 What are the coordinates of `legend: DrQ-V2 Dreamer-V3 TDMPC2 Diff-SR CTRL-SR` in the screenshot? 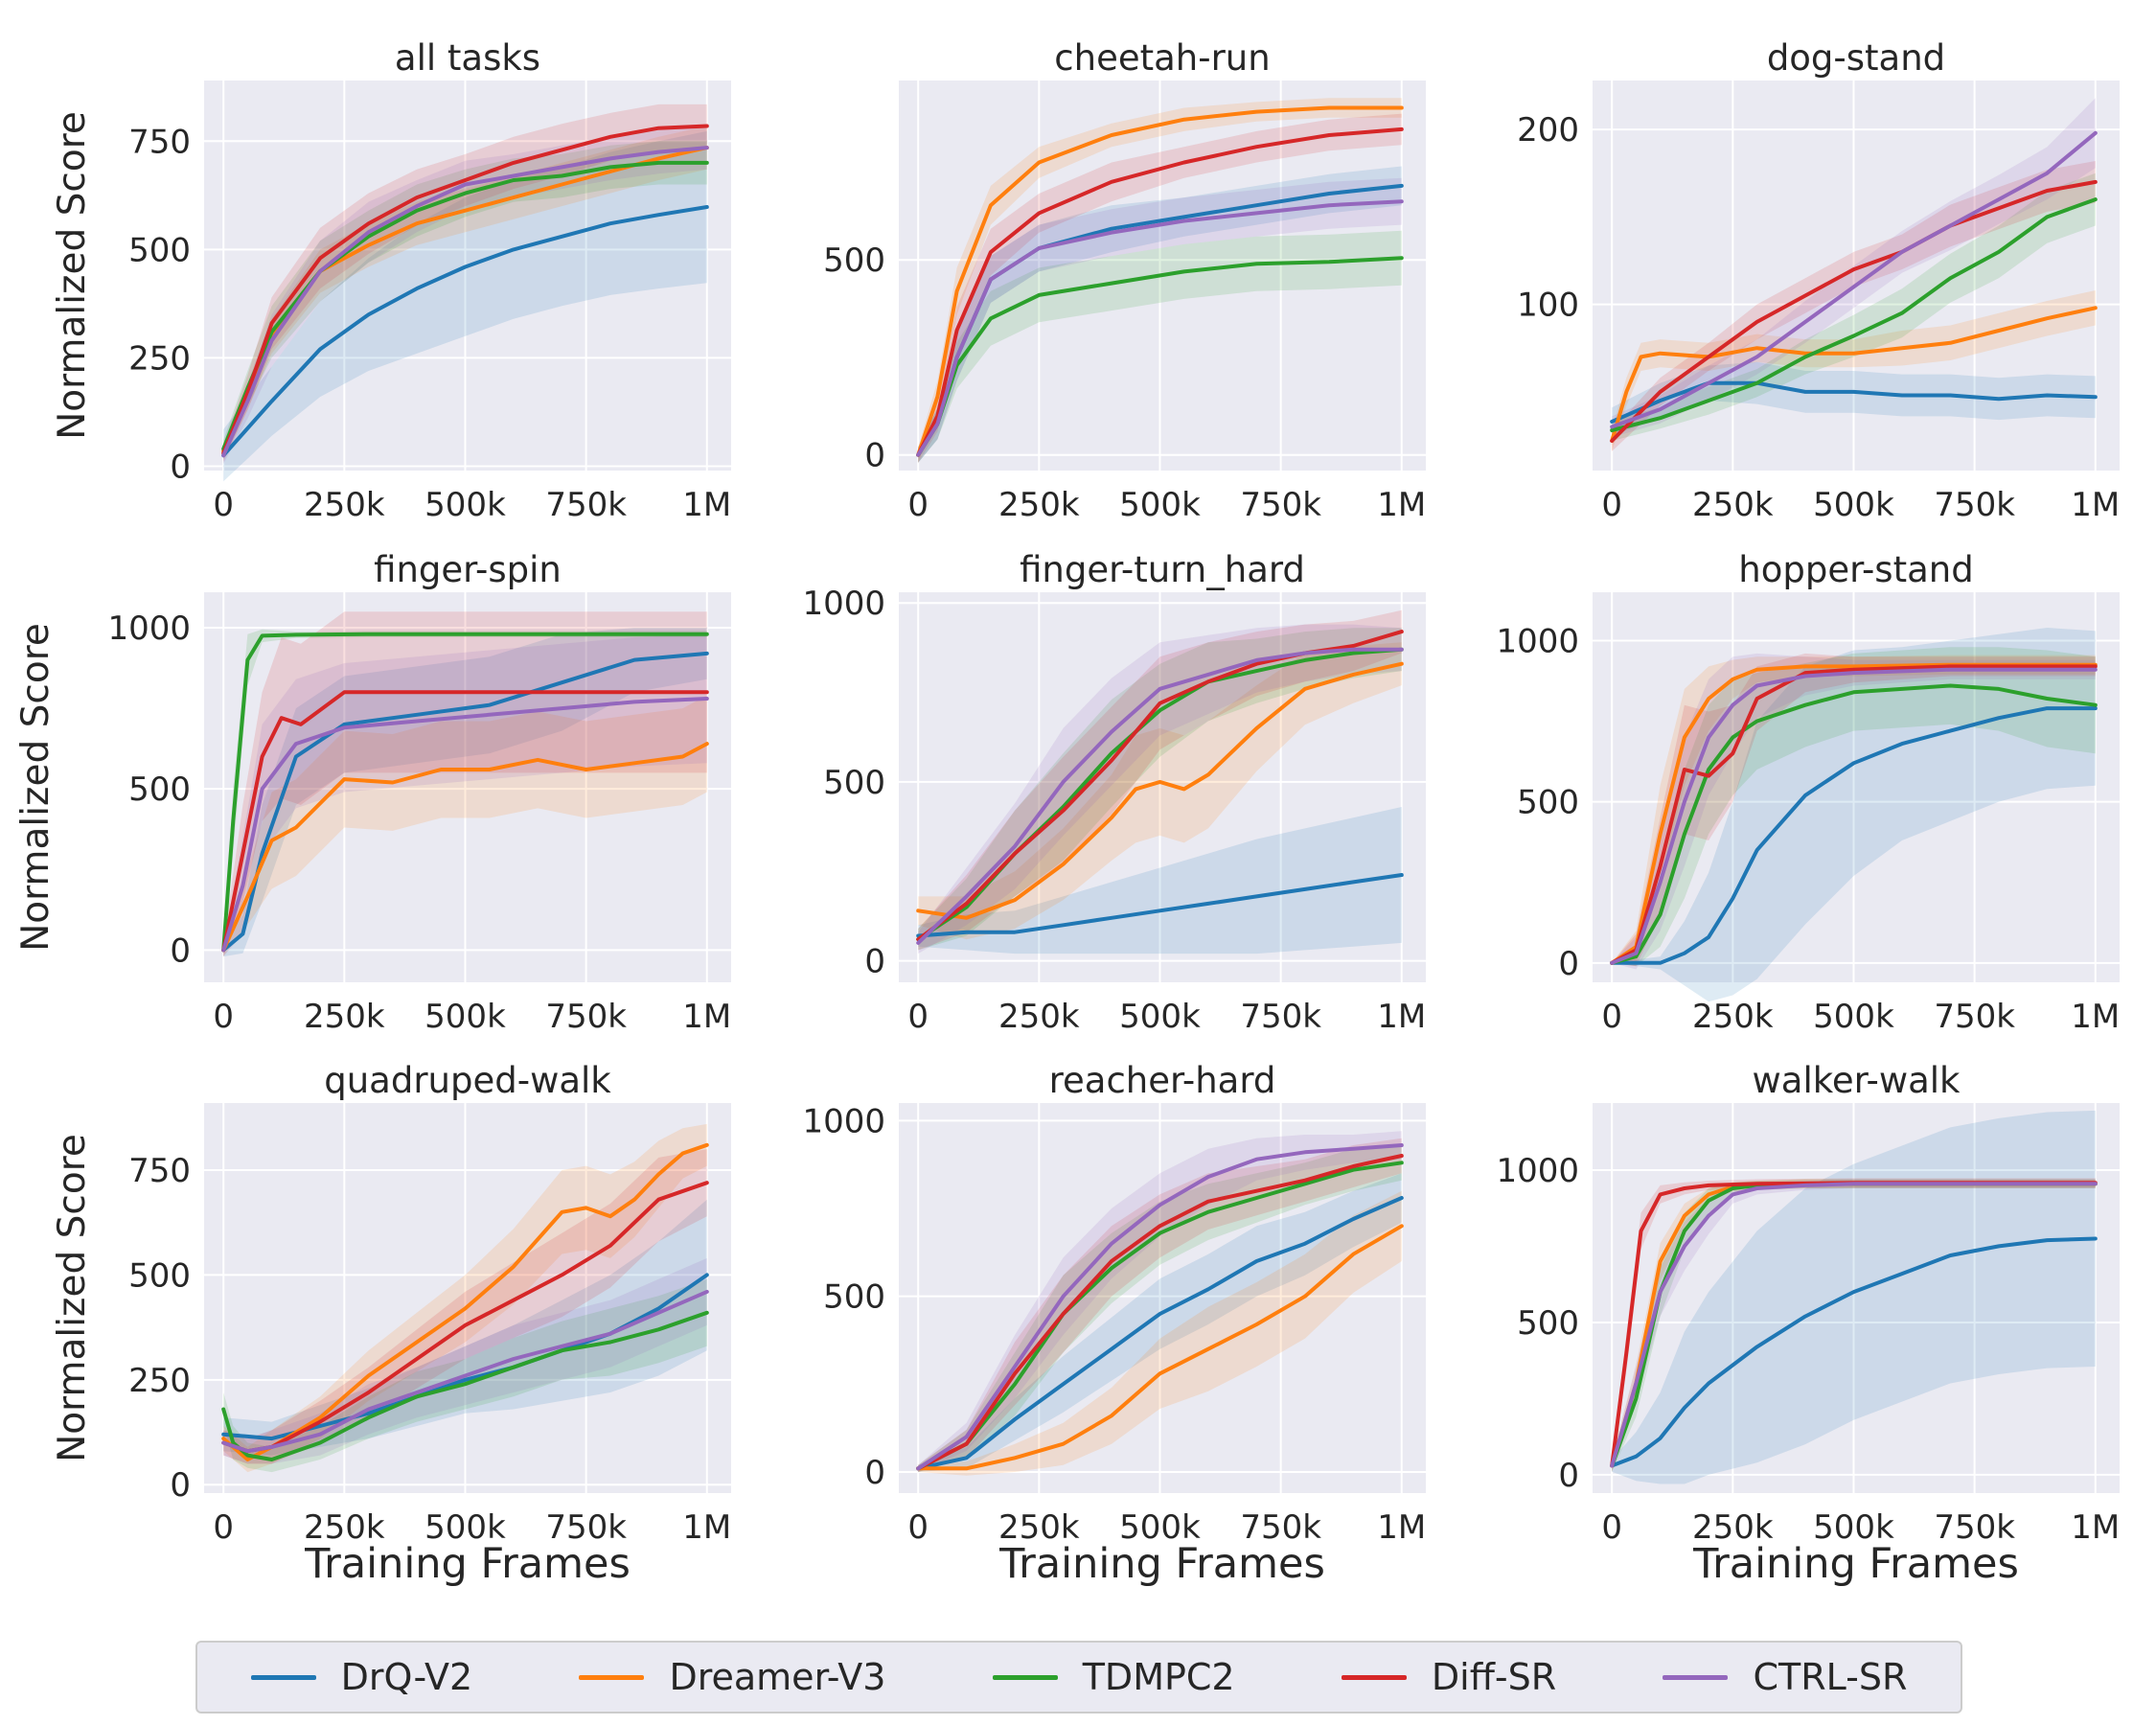 It's located at (1078, 1677).